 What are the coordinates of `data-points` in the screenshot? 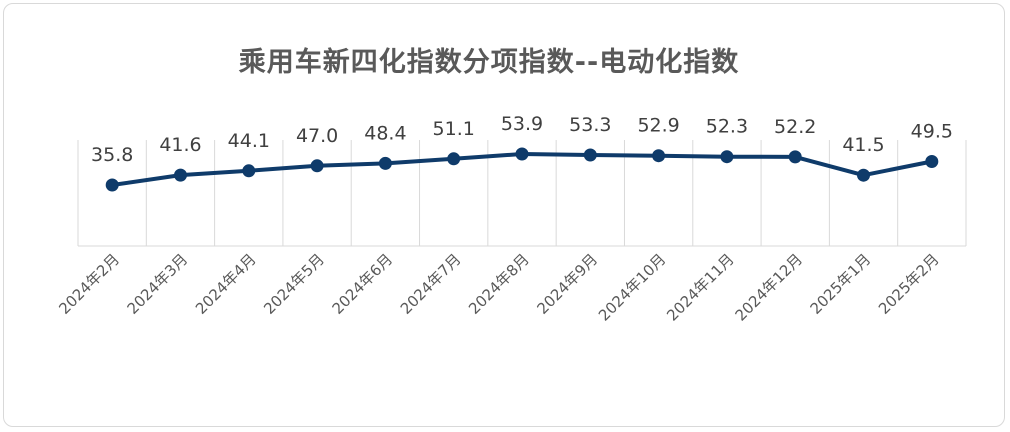 It's located at (522, 169).